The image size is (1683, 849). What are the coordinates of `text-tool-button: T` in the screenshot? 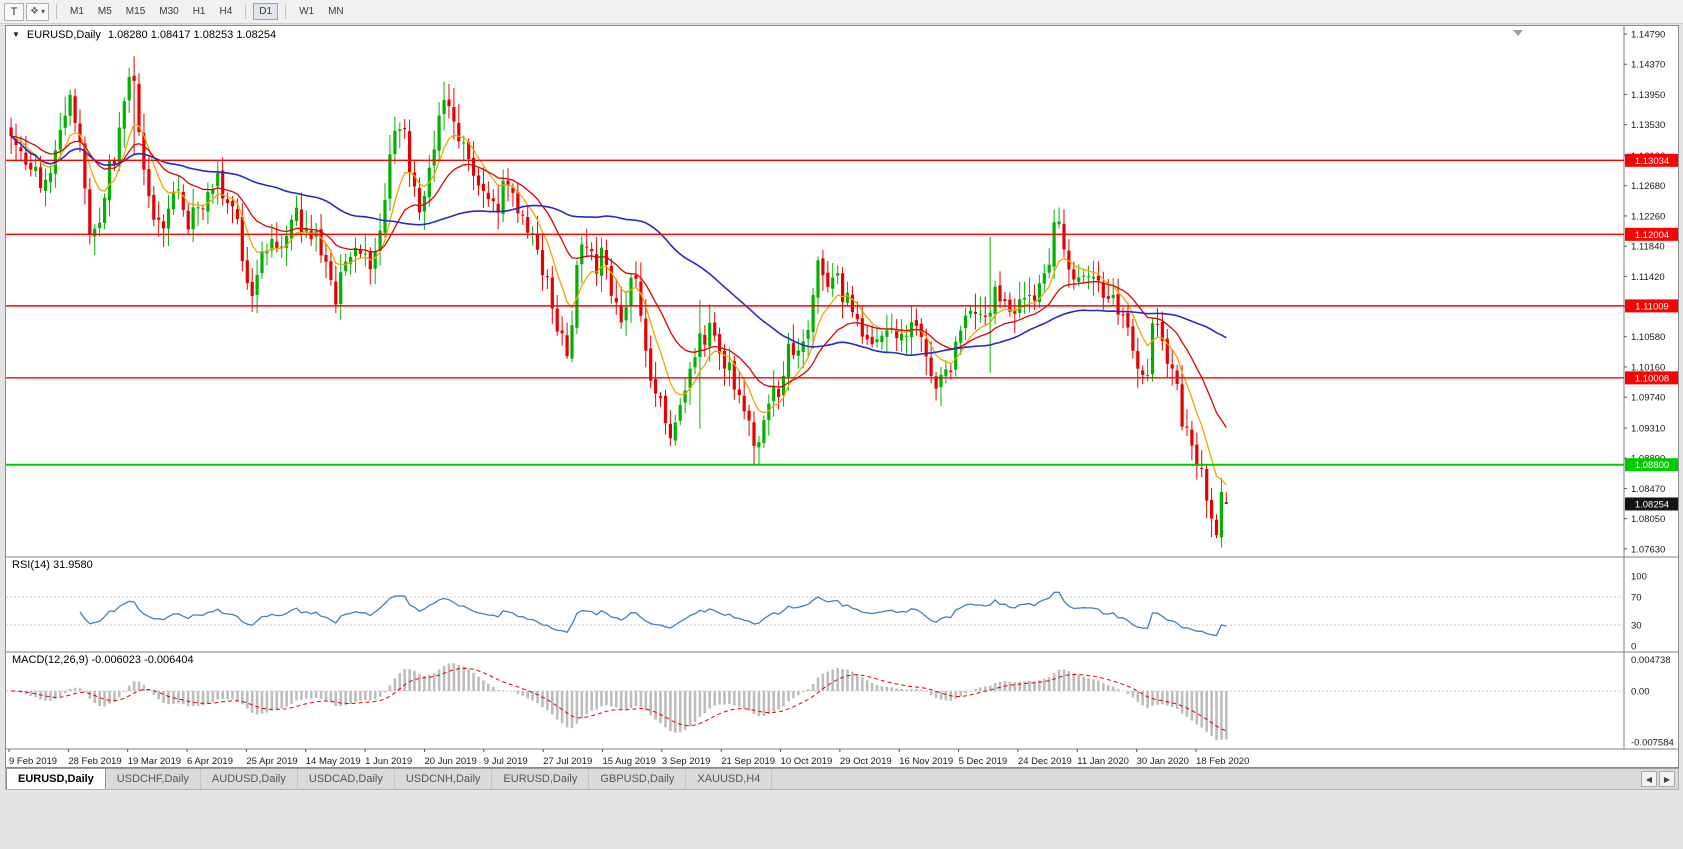 It's located at (14, 11).